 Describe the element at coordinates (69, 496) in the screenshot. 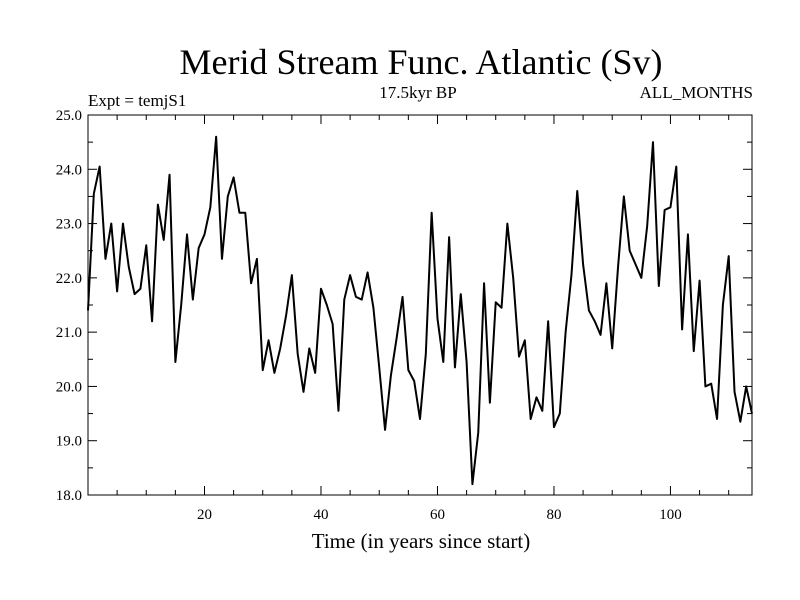

I see `y-tick-label: 18.0` at that location.